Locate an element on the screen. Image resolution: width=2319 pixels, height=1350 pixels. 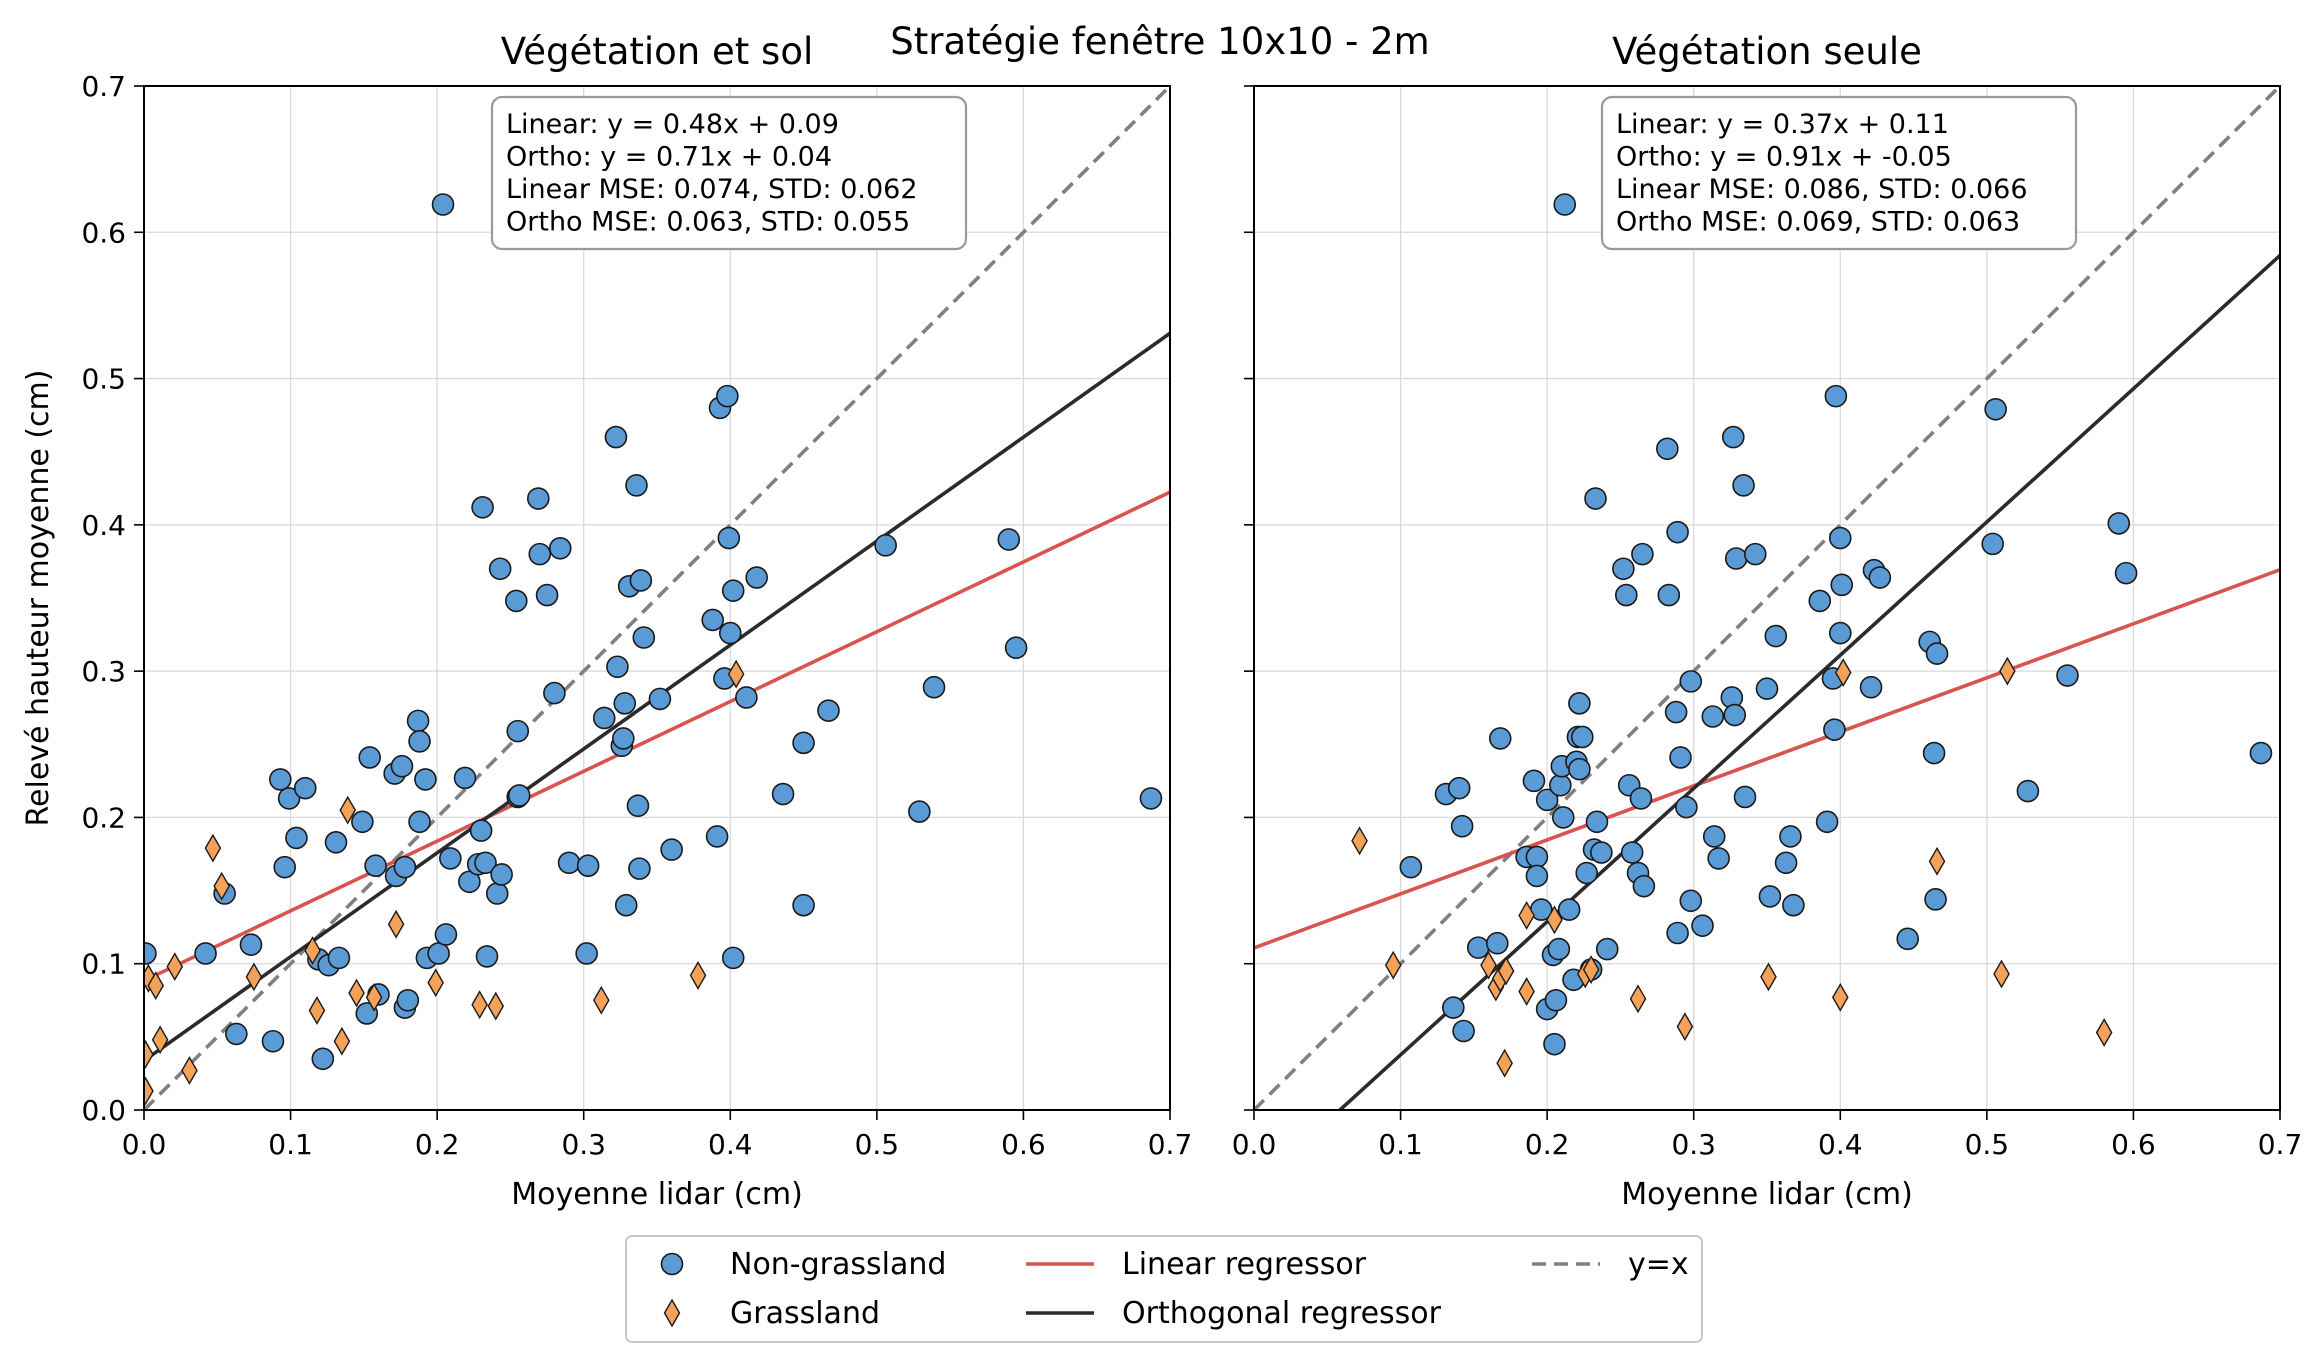
x-tick-label: 0.4 is located at coordinates (1840, 1144).